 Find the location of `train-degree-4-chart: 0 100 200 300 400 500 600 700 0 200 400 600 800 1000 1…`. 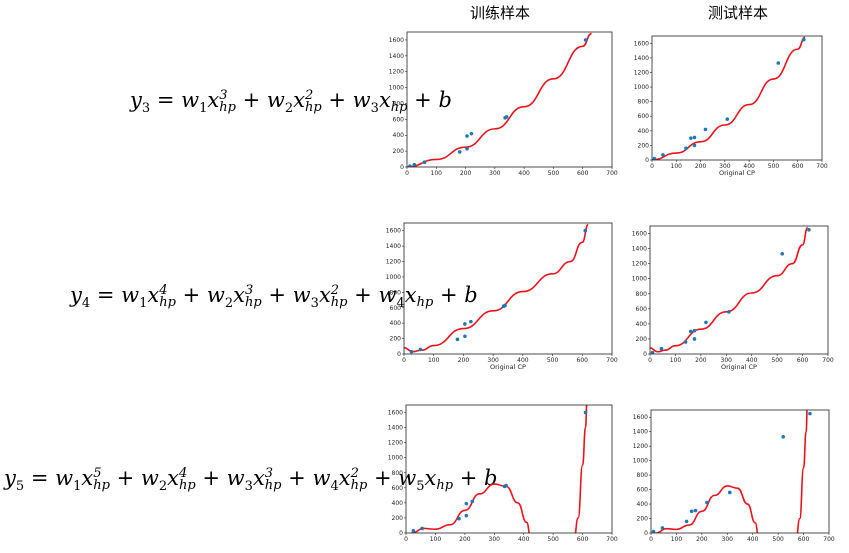

train-degree-4-chart: 0 100 200 300 400 500 600 700 0 200 400 600 800 1000 1… is located at coordinates (502, 296).